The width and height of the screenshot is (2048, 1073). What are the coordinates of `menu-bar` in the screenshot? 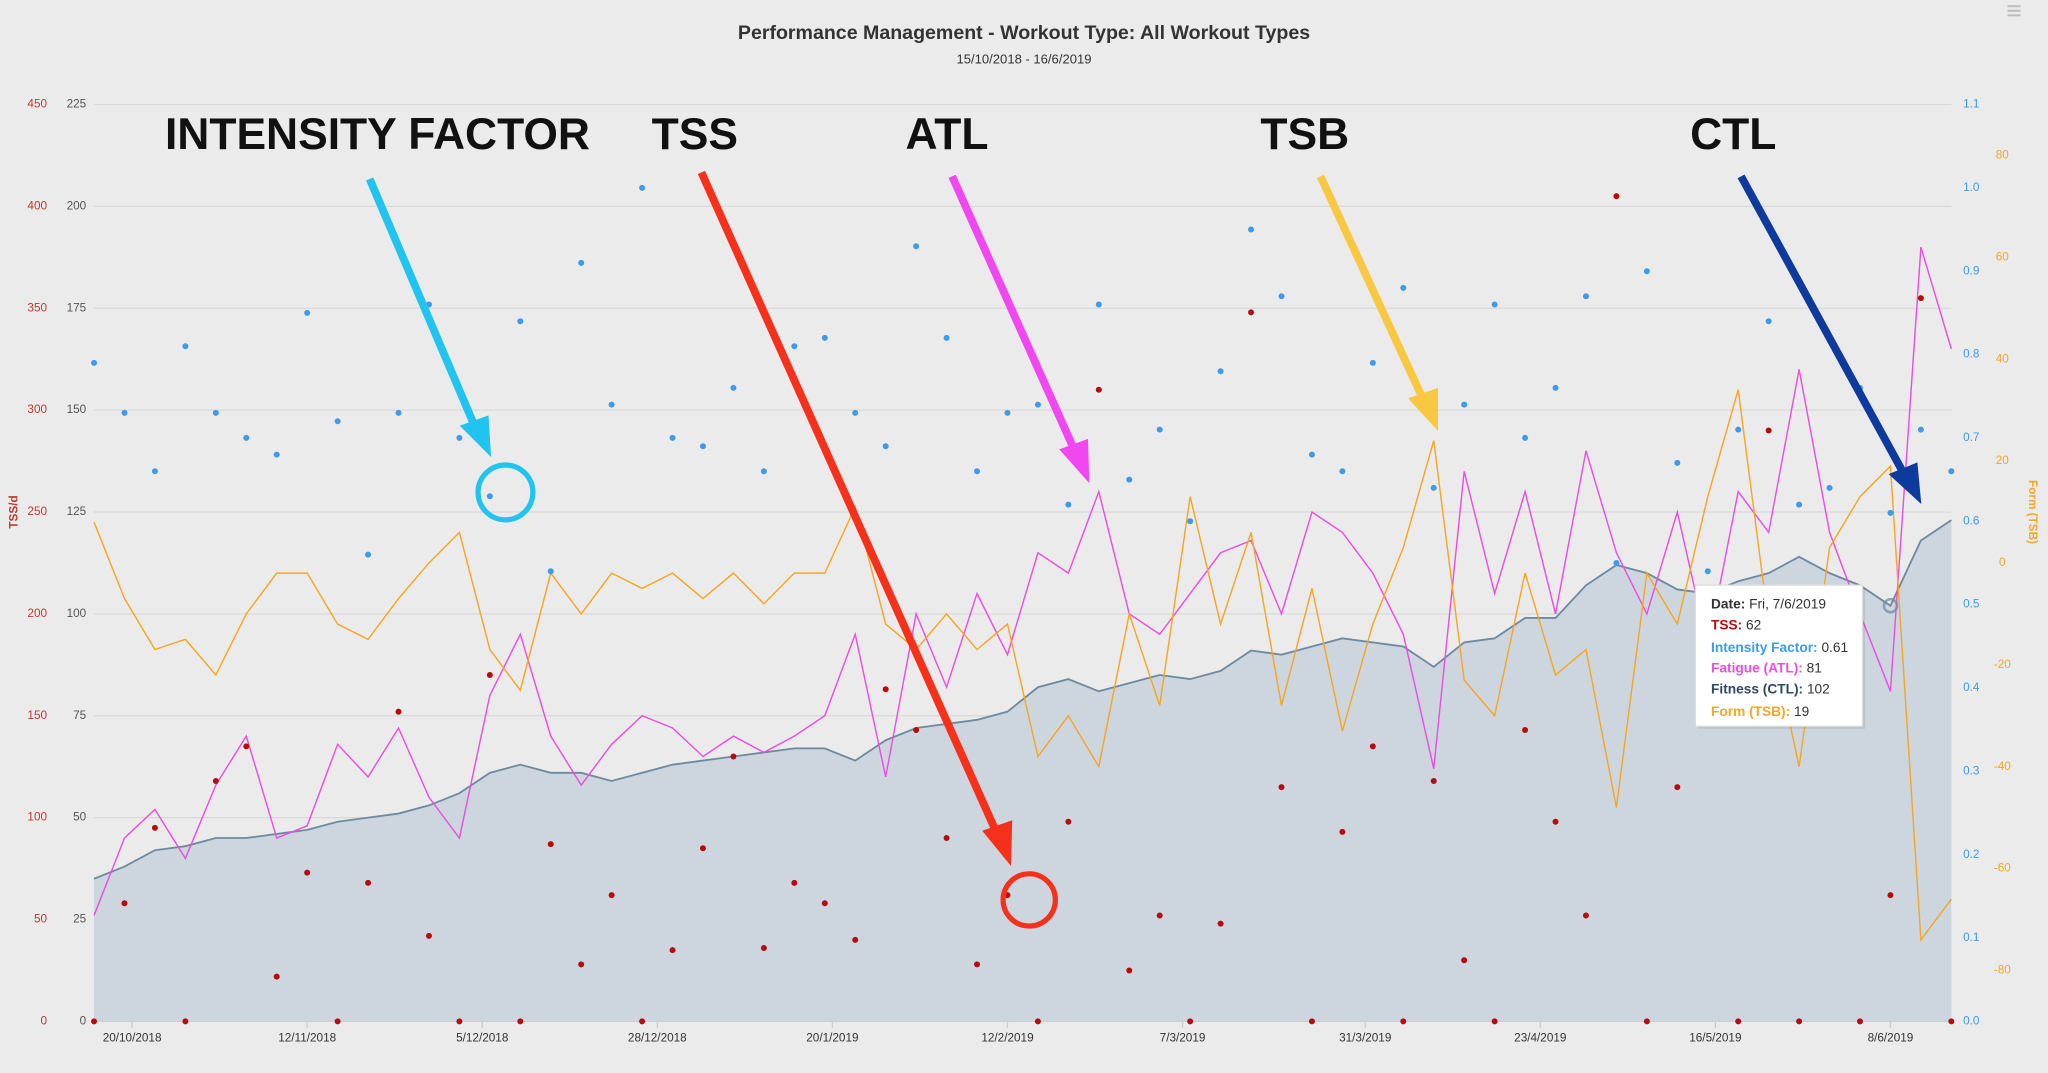 It's located at (2014, 15).